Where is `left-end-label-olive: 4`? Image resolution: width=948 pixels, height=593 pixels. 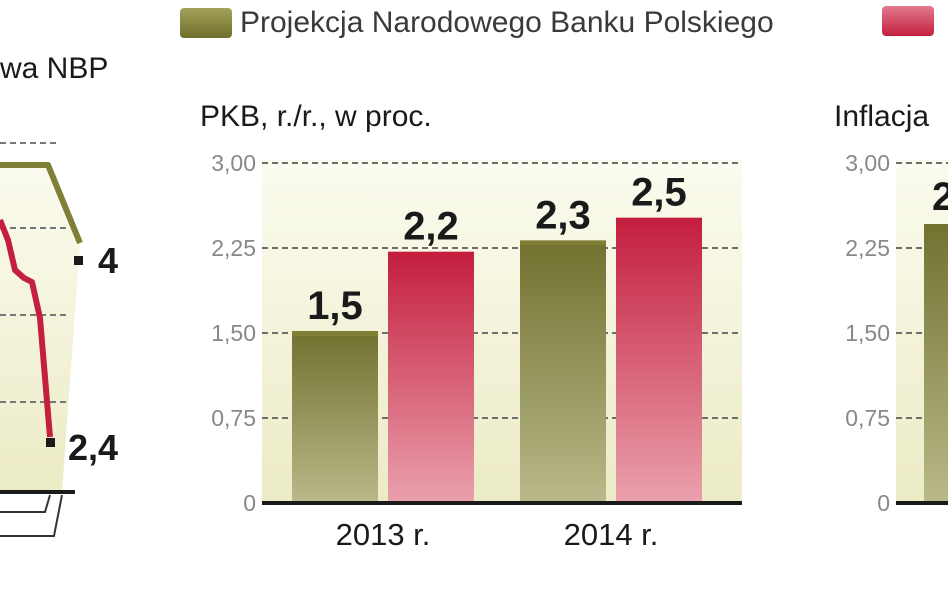 left-end-label-olive: 4 is located at coordinates (108, 260).